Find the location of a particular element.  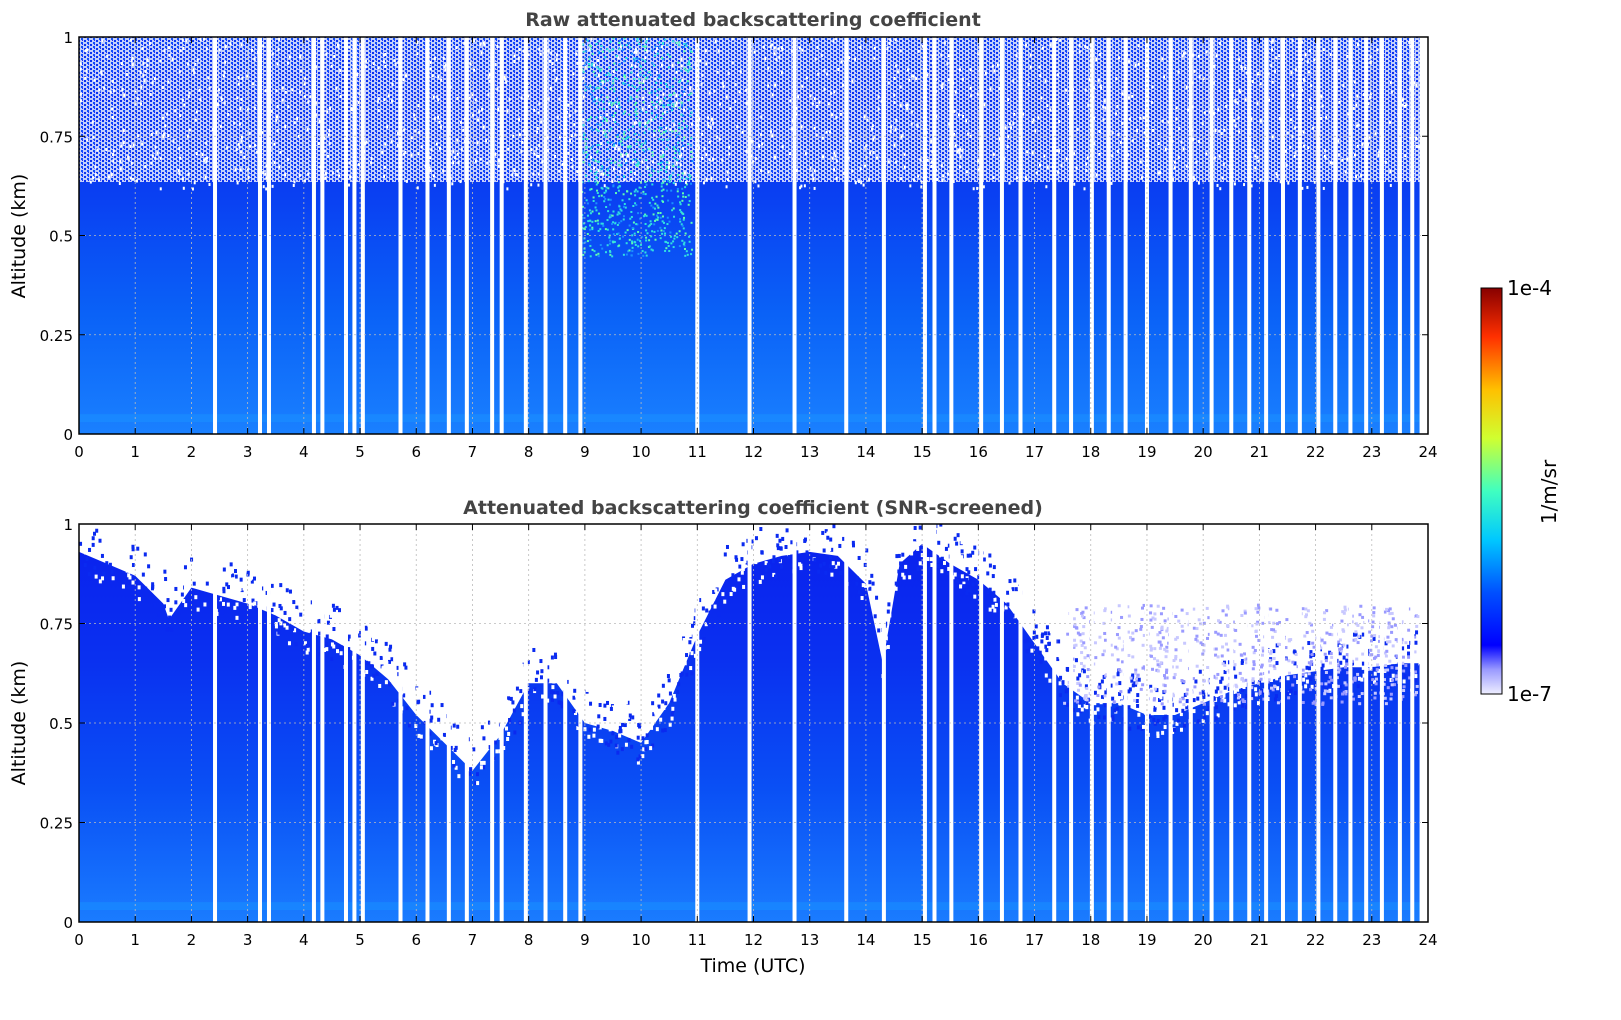

colorbar: 1e-4 1e-7 1/m/sr is located at coordinates (1520, 491).